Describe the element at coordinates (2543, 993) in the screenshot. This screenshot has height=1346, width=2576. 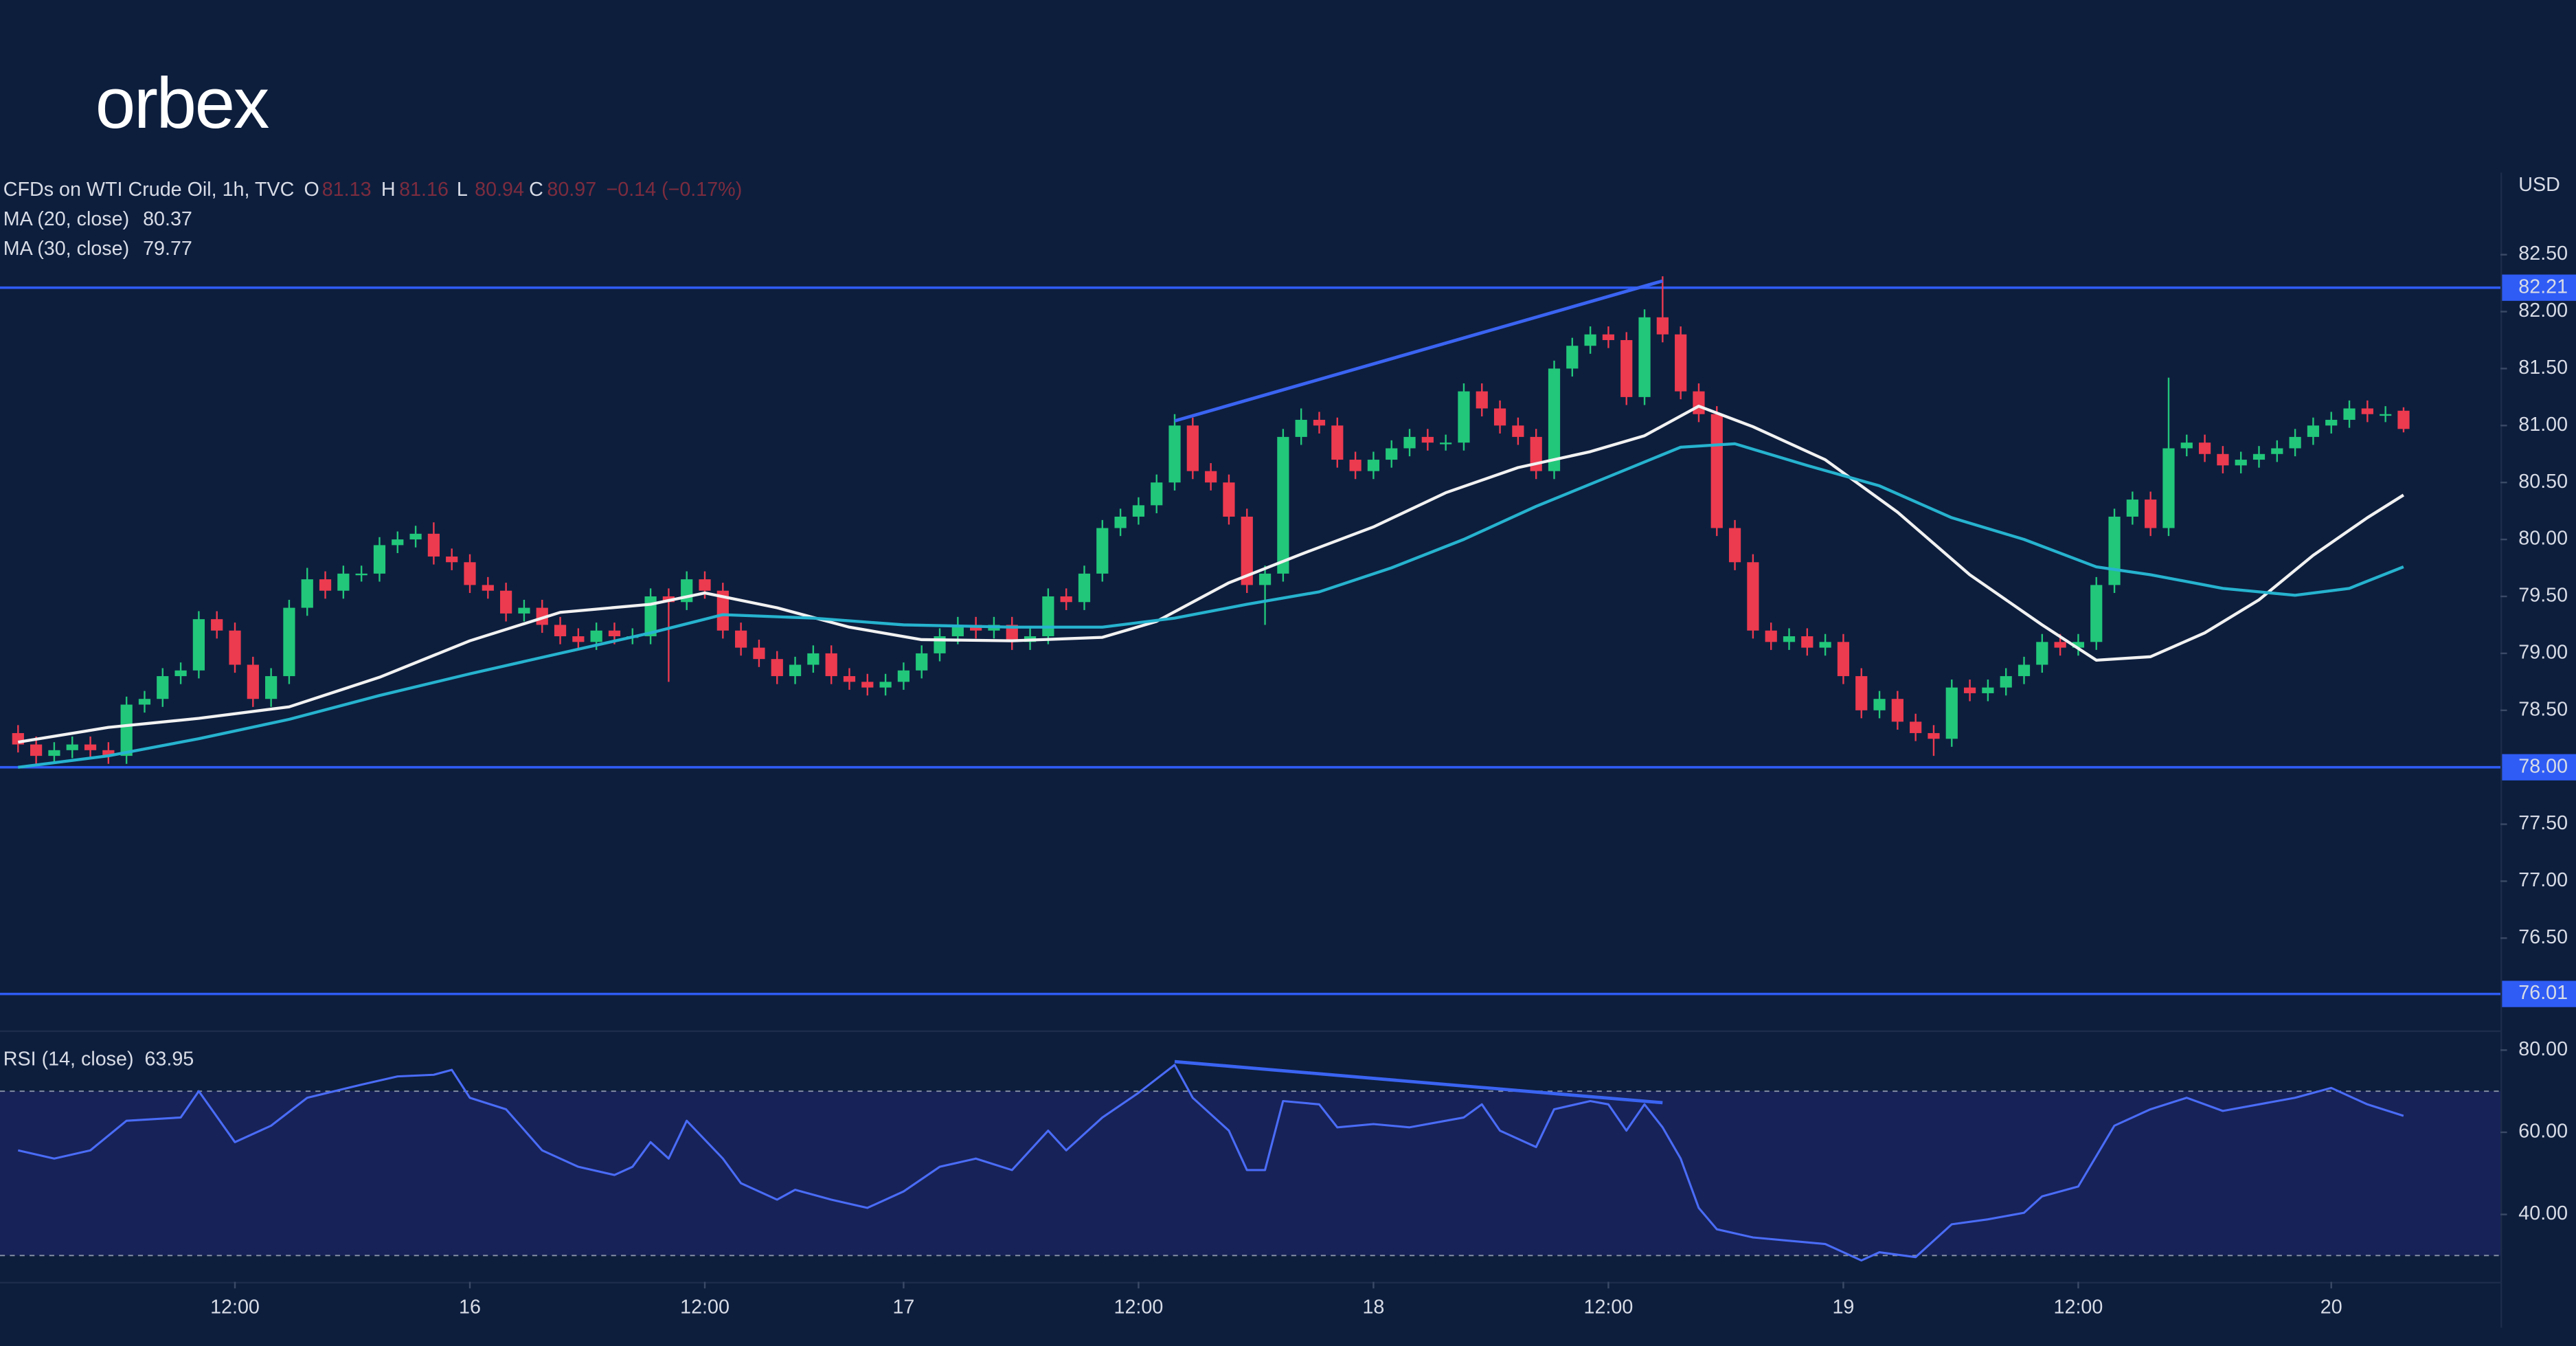
I see `level-label: 76.01` at that location.